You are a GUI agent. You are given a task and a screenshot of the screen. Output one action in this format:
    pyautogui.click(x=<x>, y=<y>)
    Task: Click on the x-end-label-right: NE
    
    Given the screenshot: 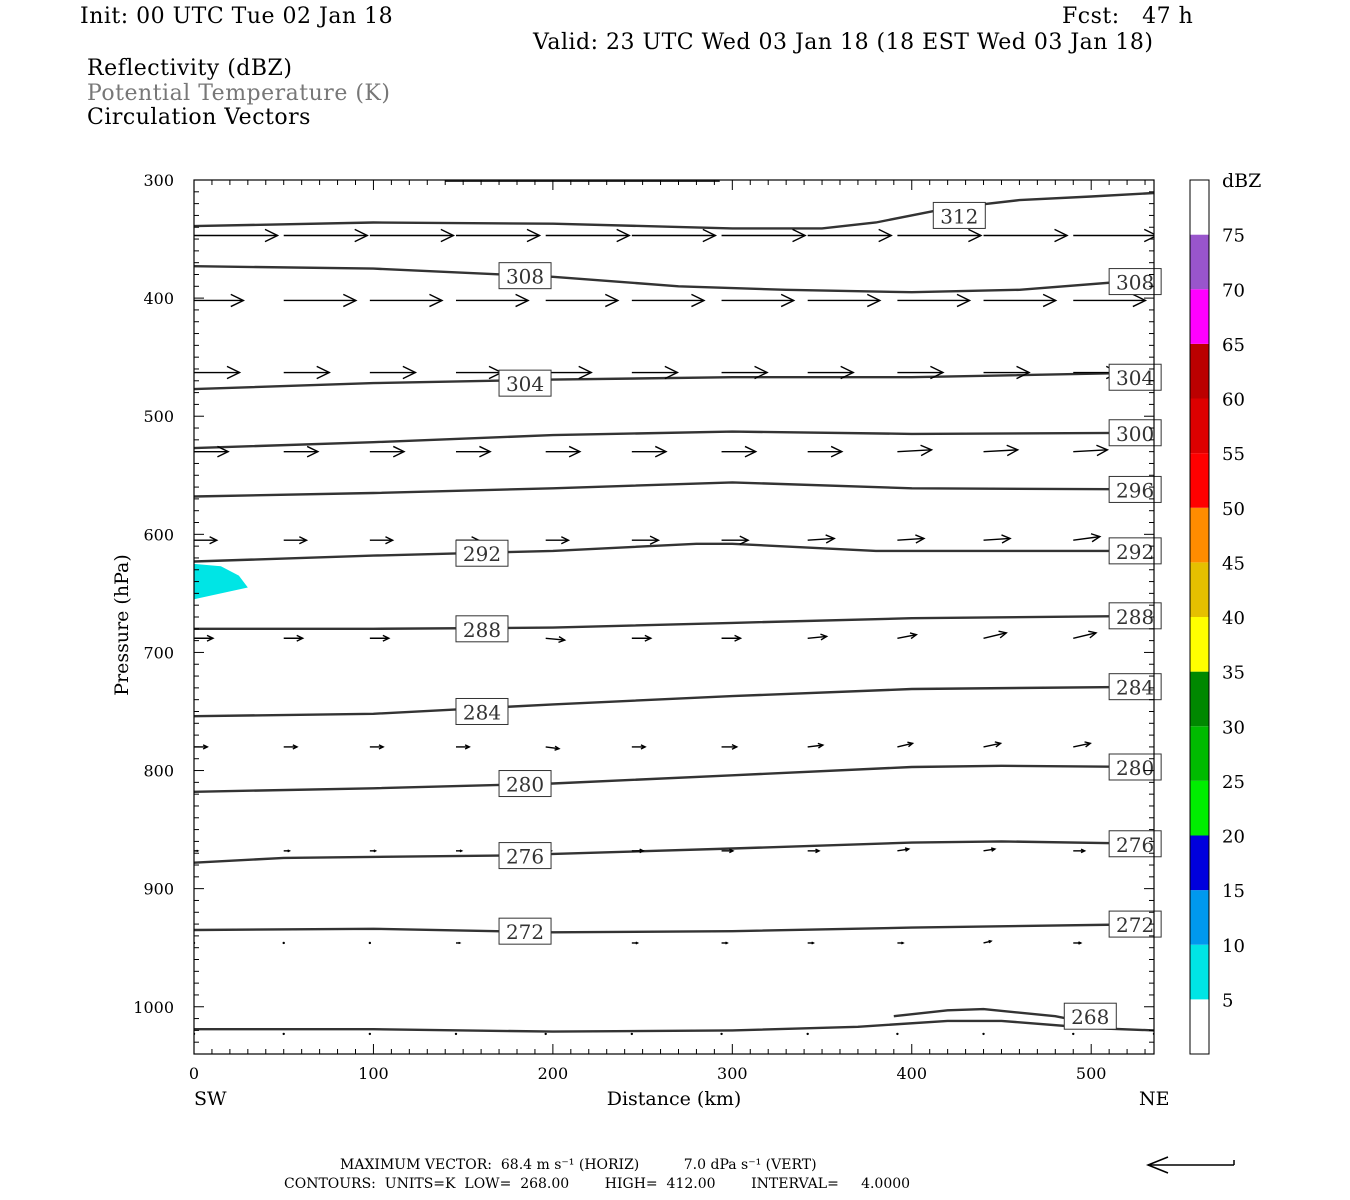 What is the action you would take?
    pyautogui.click(x=1154, y=1099)
    